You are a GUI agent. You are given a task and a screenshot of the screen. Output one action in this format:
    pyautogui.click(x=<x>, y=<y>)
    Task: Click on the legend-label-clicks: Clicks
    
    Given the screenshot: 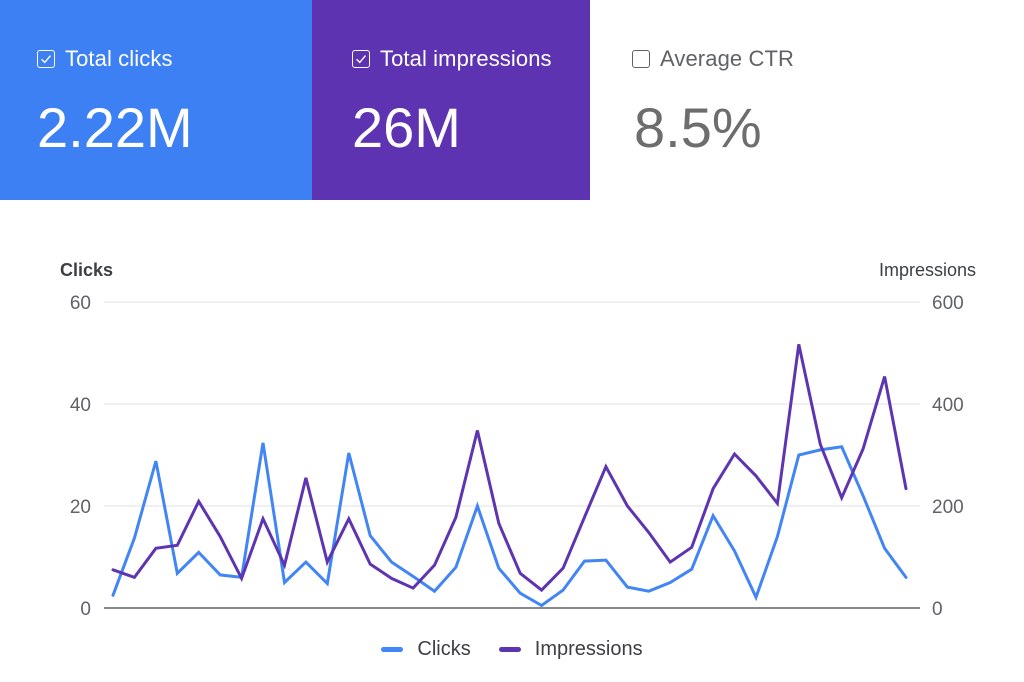 What is the action you would take?
    pyautogui.click(x=444, y=649)
    